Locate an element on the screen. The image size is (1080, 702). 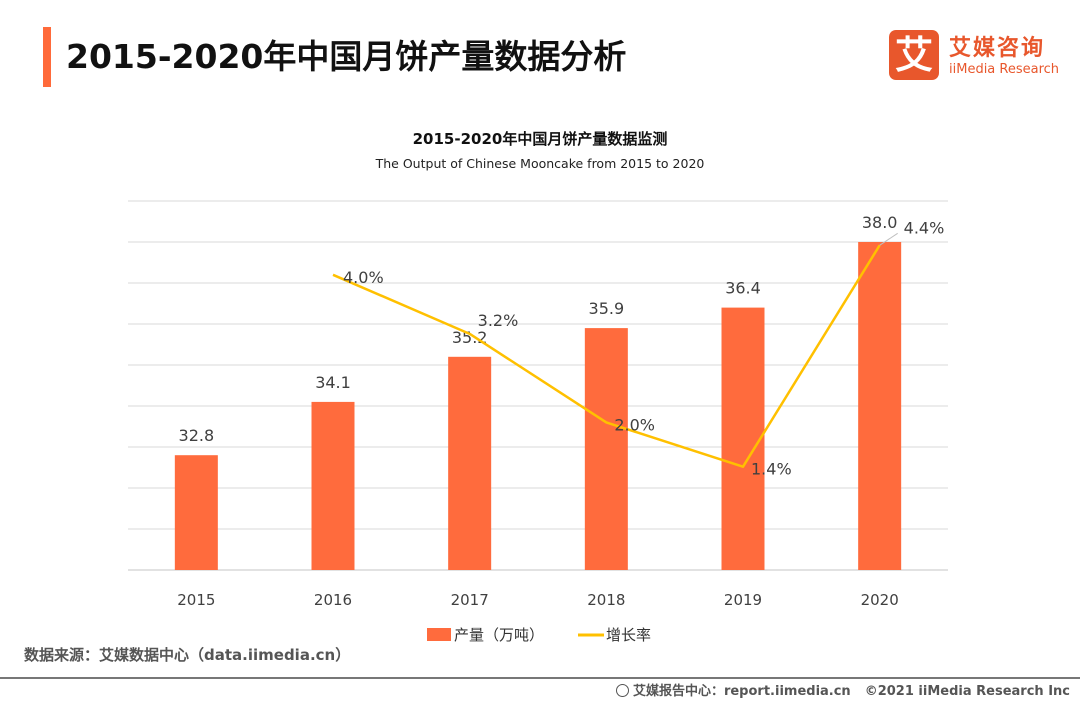
bar-label-2020: 38.0 is located at coordinates (880, 222).